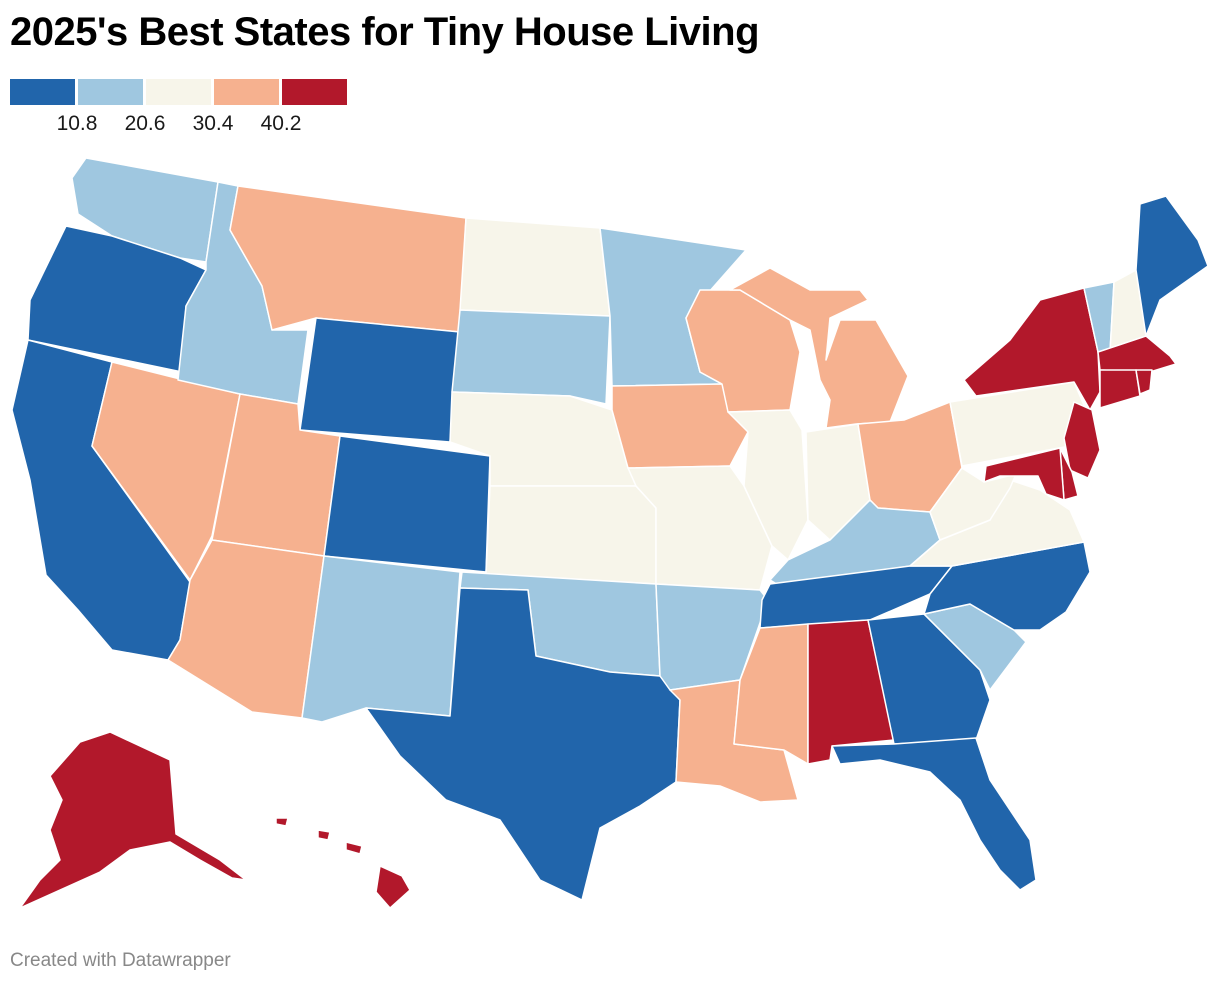  Describe the element at coordinates (180, 107) in the screenshot. I see `color-legend: 10.8 20.6 30.4 40.2` at that location.